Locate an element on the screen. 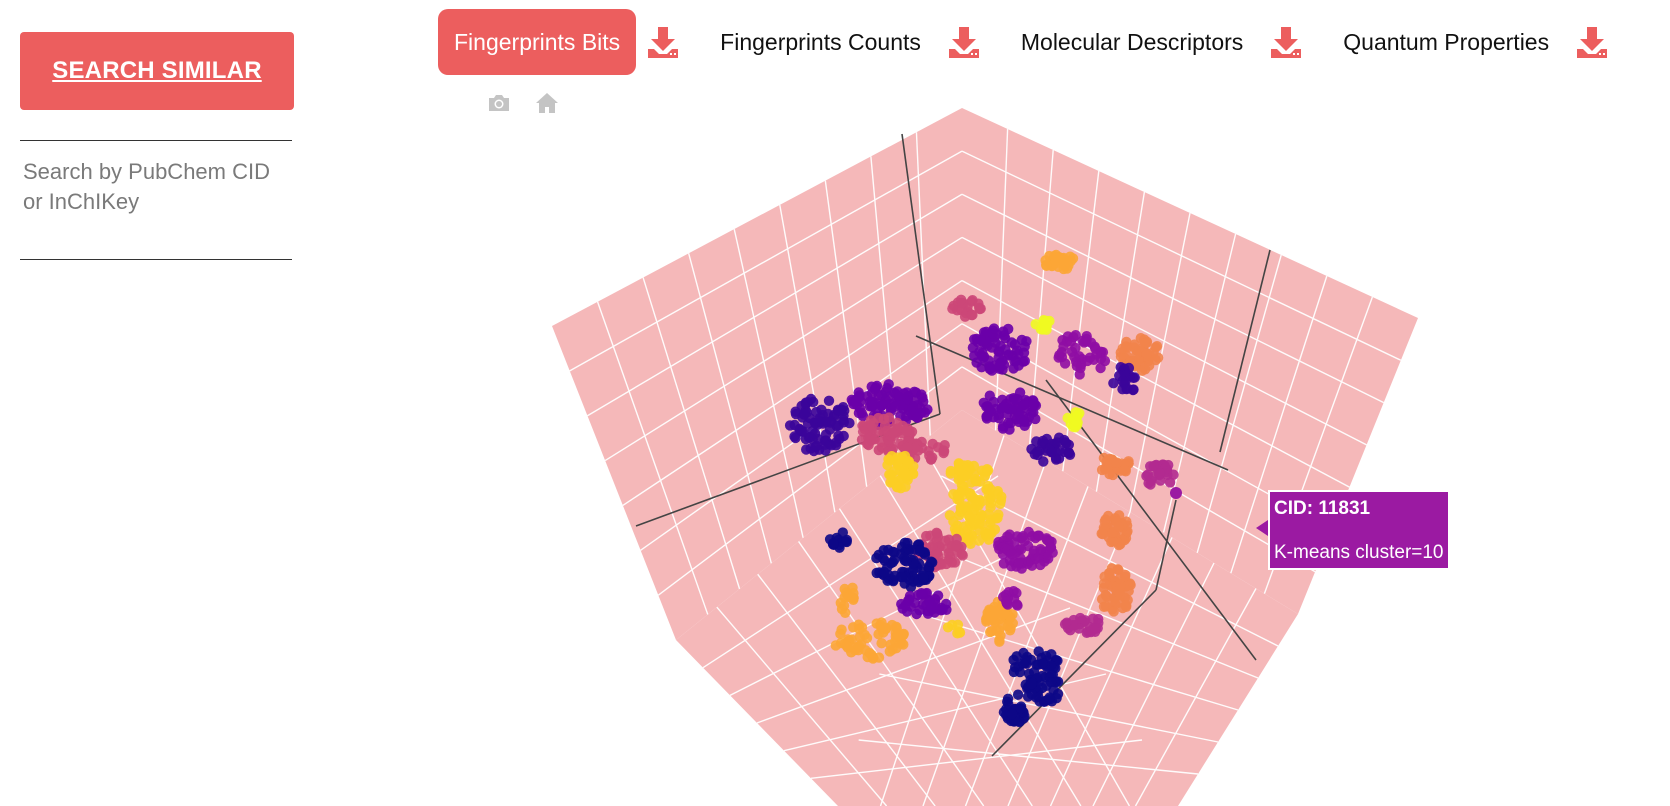 This screenshot has width=1670, height=806. camera-icon is located at coordinates (499, 103).